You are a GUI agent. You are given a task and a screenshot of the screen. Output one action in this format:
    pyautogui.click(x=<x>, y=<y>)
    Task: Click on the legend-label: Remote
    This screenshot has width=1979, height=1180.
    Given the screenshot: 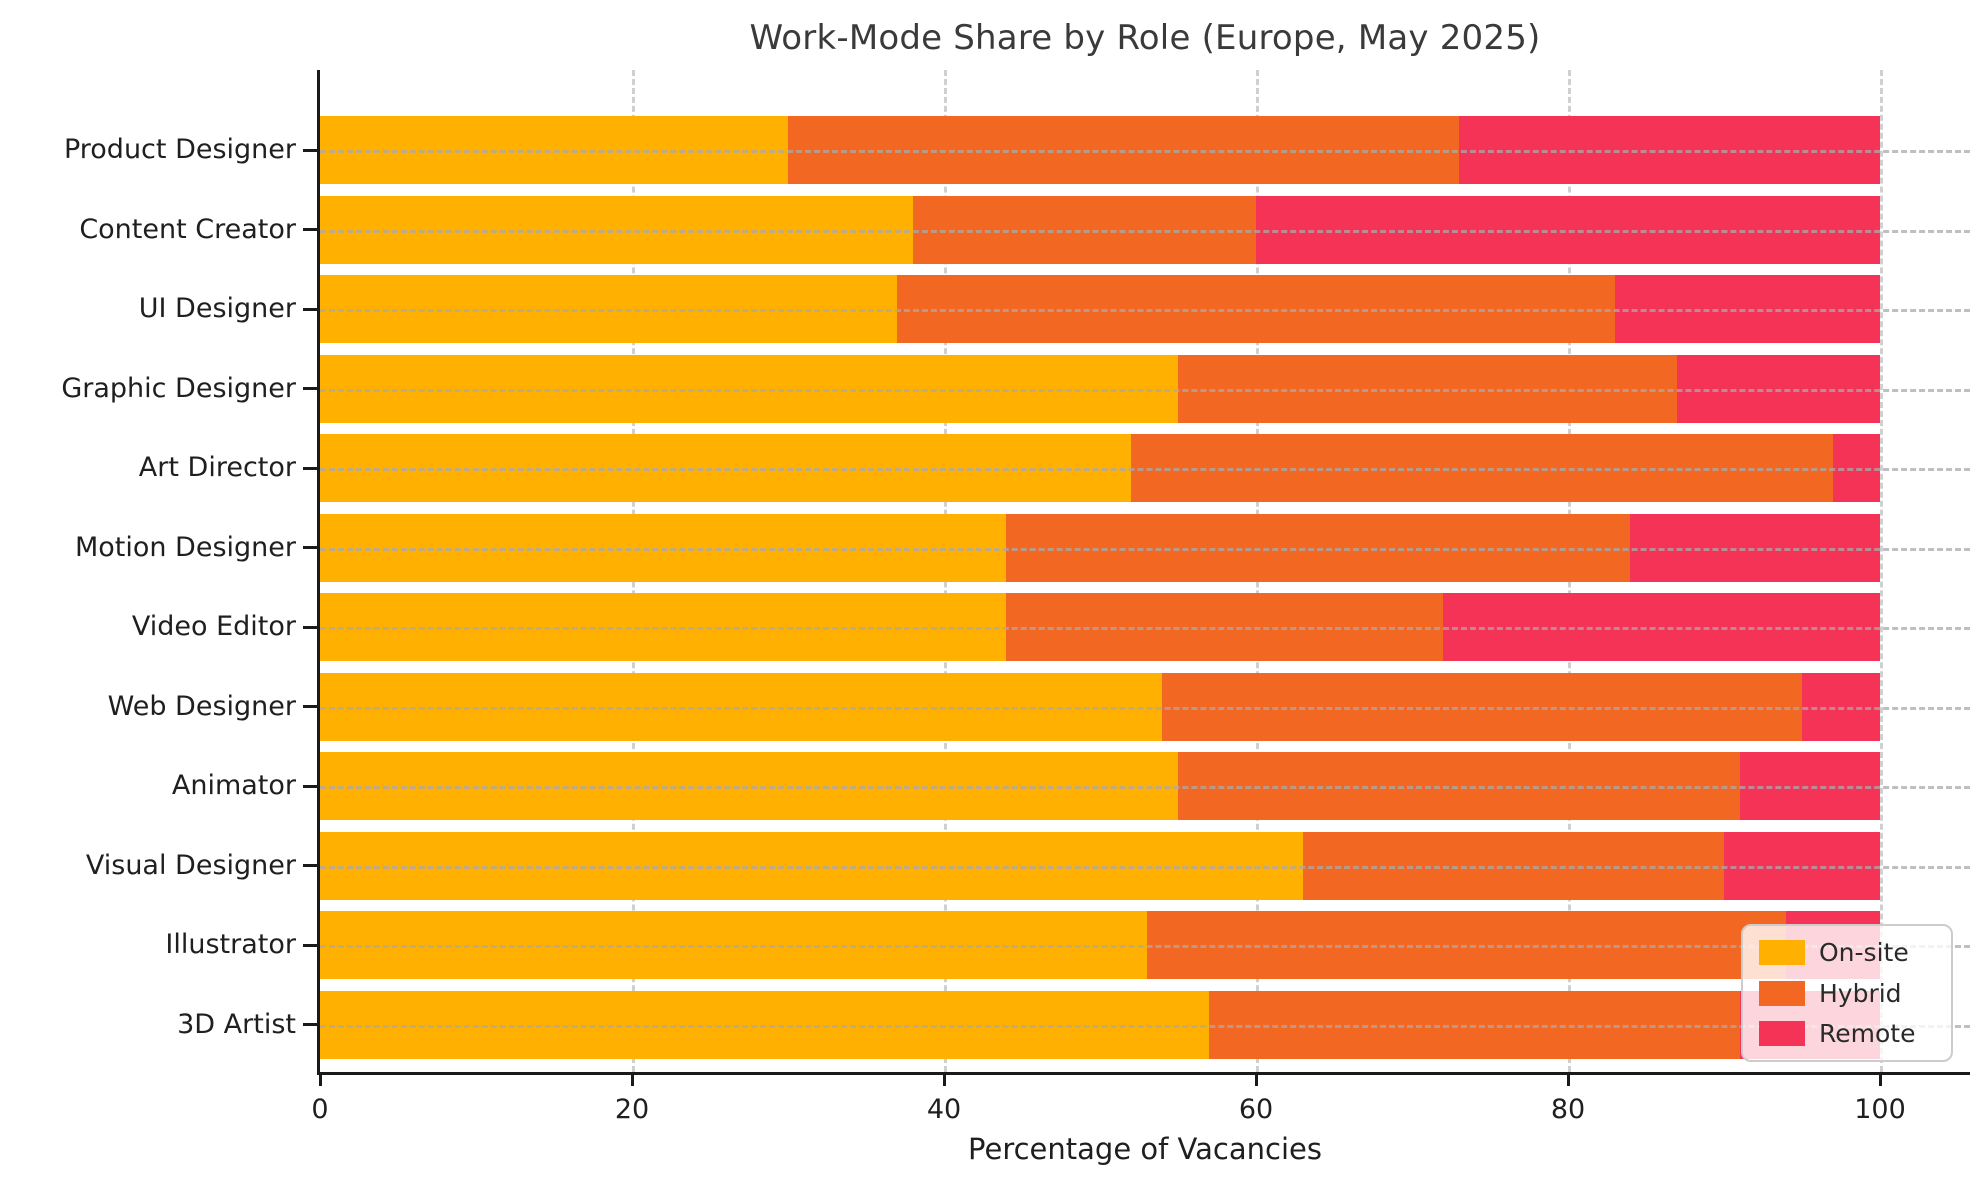 What is the action you would take?
    pyautogui.click(x=1867, y=1033)
    